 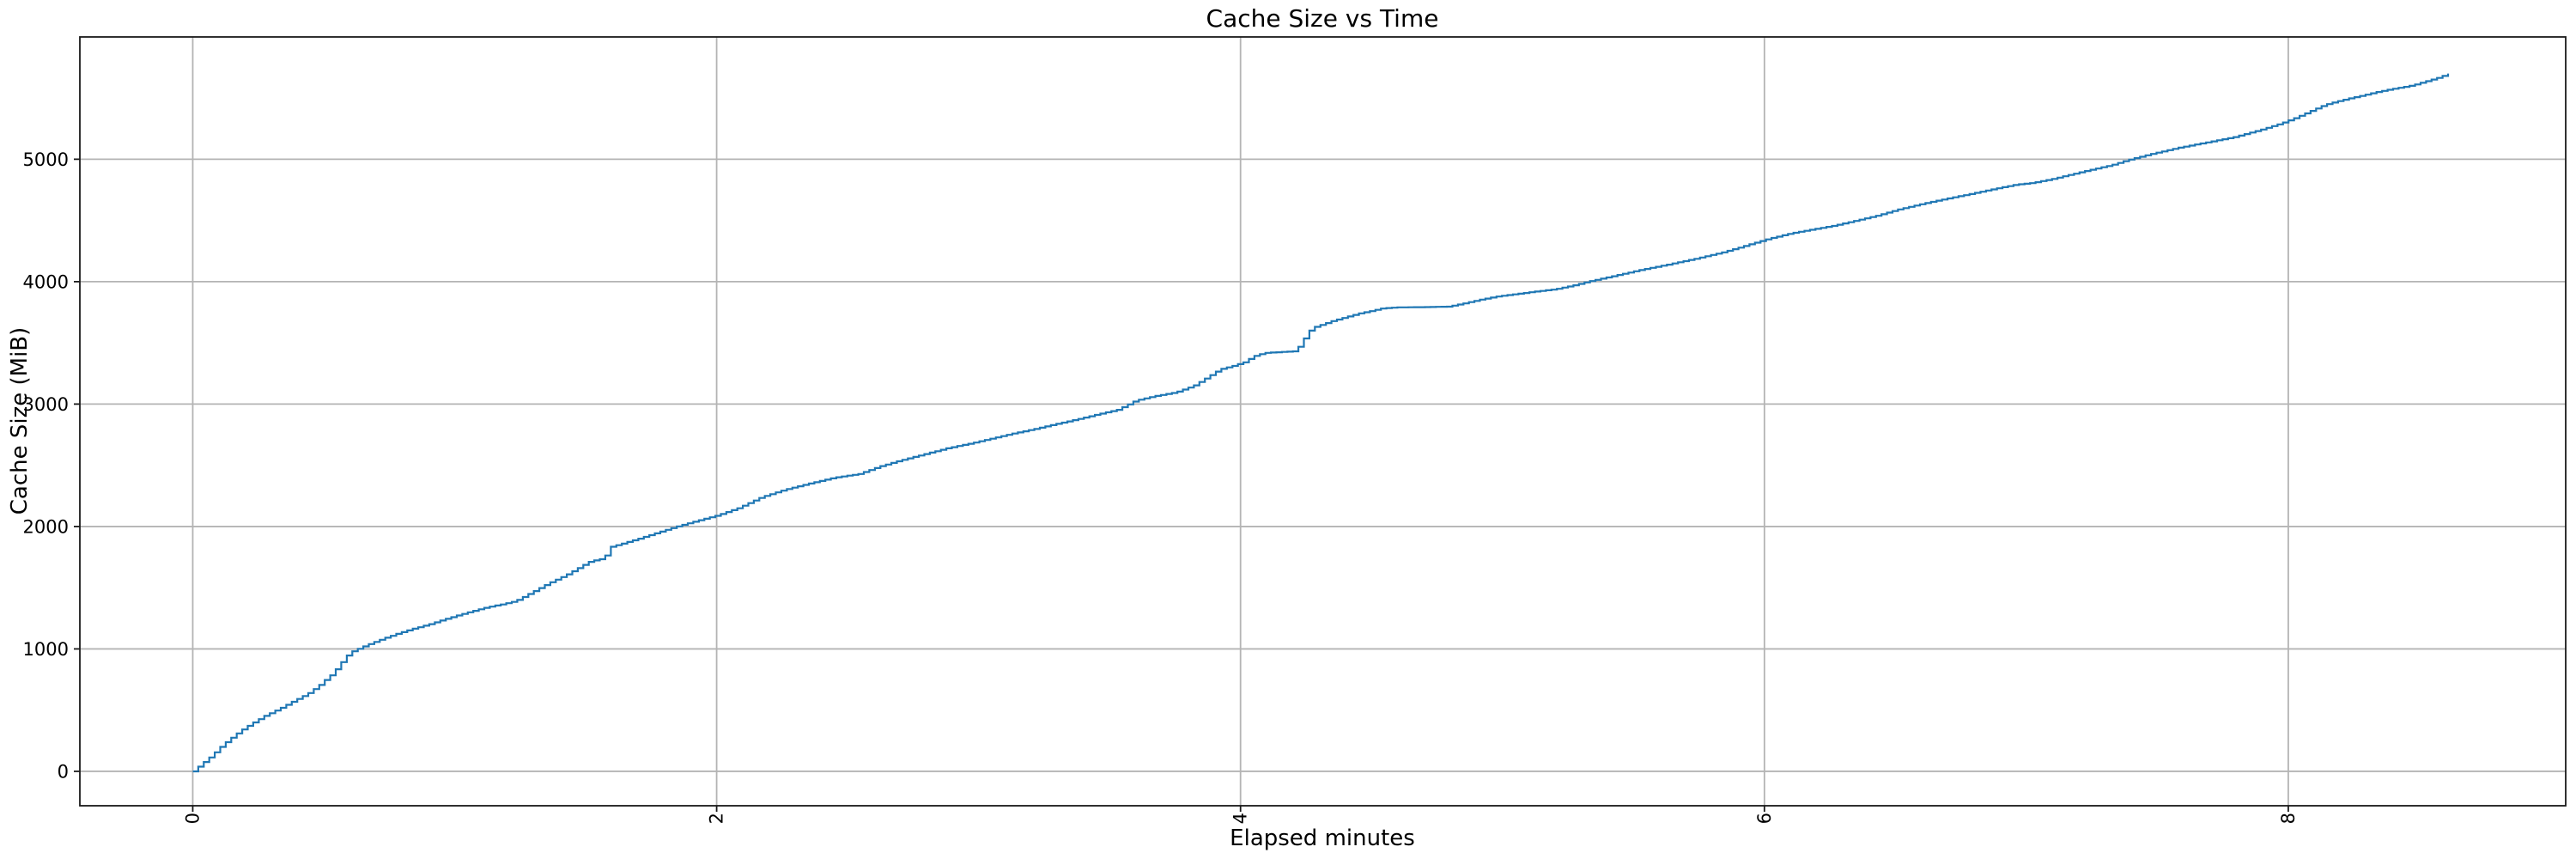 What do you see at coordinates (1323, 838) in the screenshot?
I see `x-axis-label: Elapsed minutes` at bounding box center [1323, 838].